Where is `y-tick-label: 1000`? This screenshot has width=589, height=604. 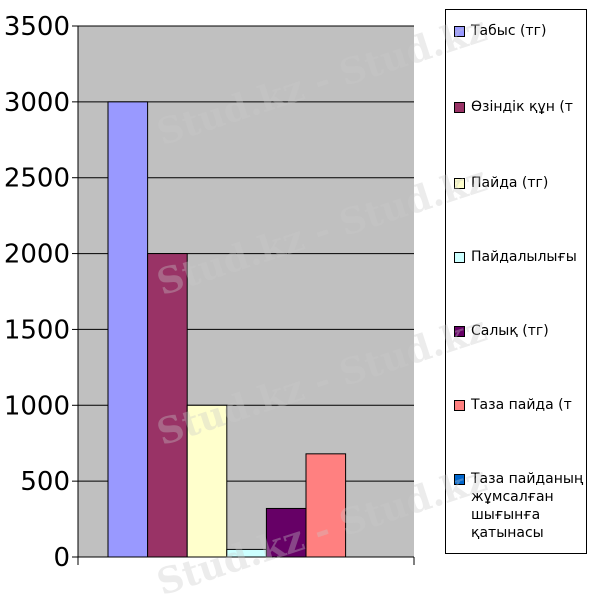
y-tick-label: 1000 is located at coordinates (37, 406).